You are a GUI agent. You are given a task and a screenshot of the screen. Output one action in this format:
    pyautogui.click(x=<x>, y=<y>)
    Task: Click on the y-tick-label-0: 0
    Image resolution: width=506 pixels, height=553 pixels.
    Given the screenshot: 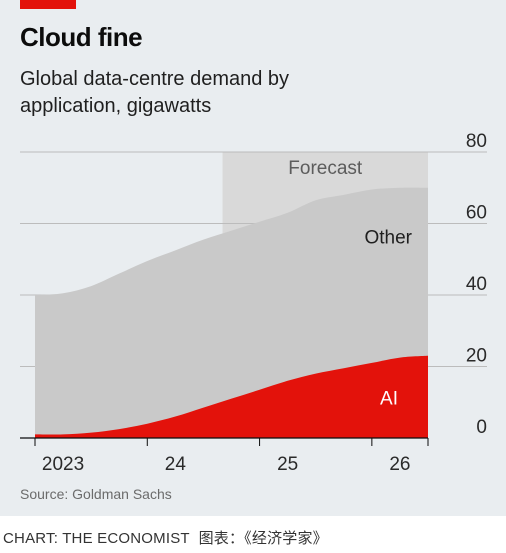 What is the action you would take?
    pyautogui.click(x=481, y=427)
    